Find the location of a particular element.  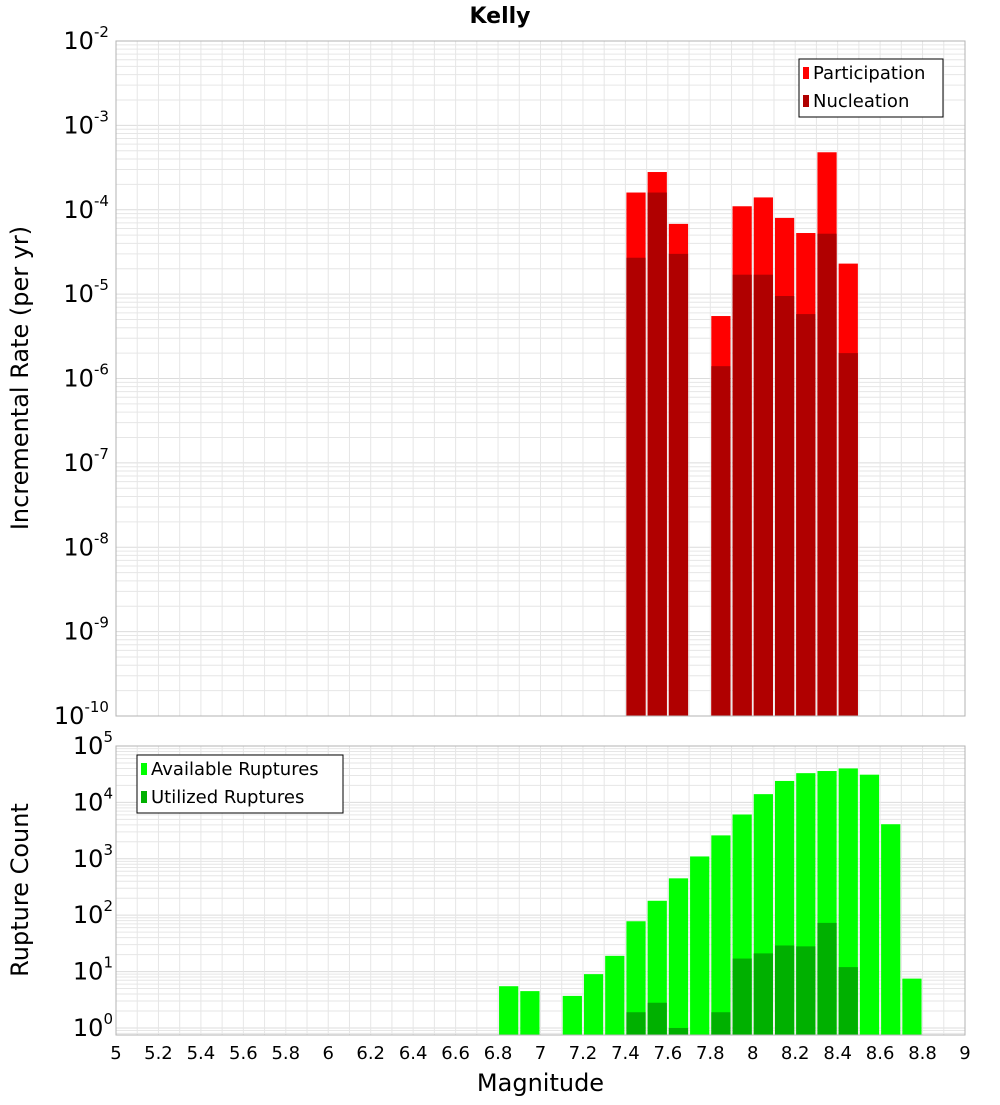

xtick-label: 7.2 is located at coordinates (583, 1053).